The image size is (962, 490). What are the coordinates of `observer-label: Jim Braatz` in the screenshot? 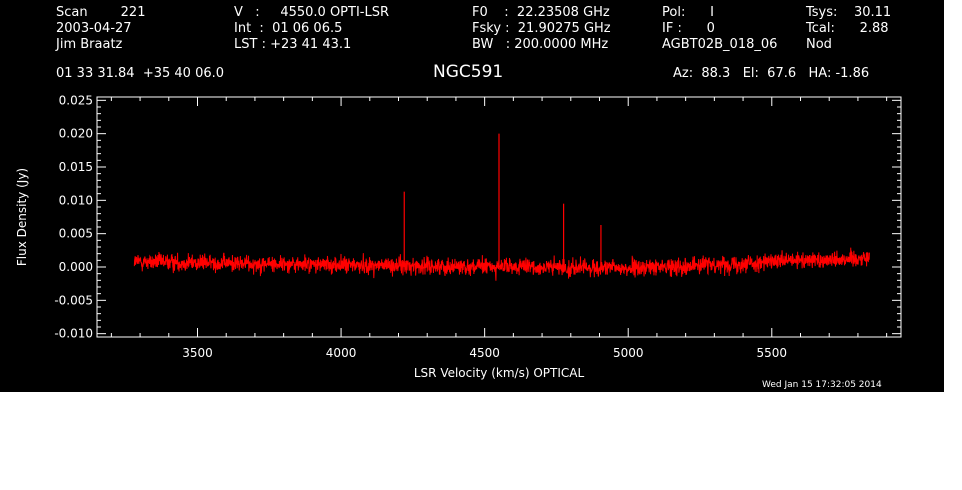 It's located at (89, 44).